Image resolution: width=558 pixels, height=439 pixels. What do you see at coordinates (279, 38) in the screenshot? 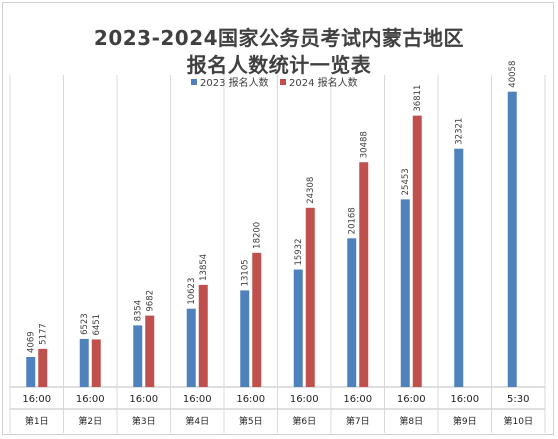
I see `chart-title: 2023-2024国家公务员考试内蒙古地区` at bounding box center [279, 38].